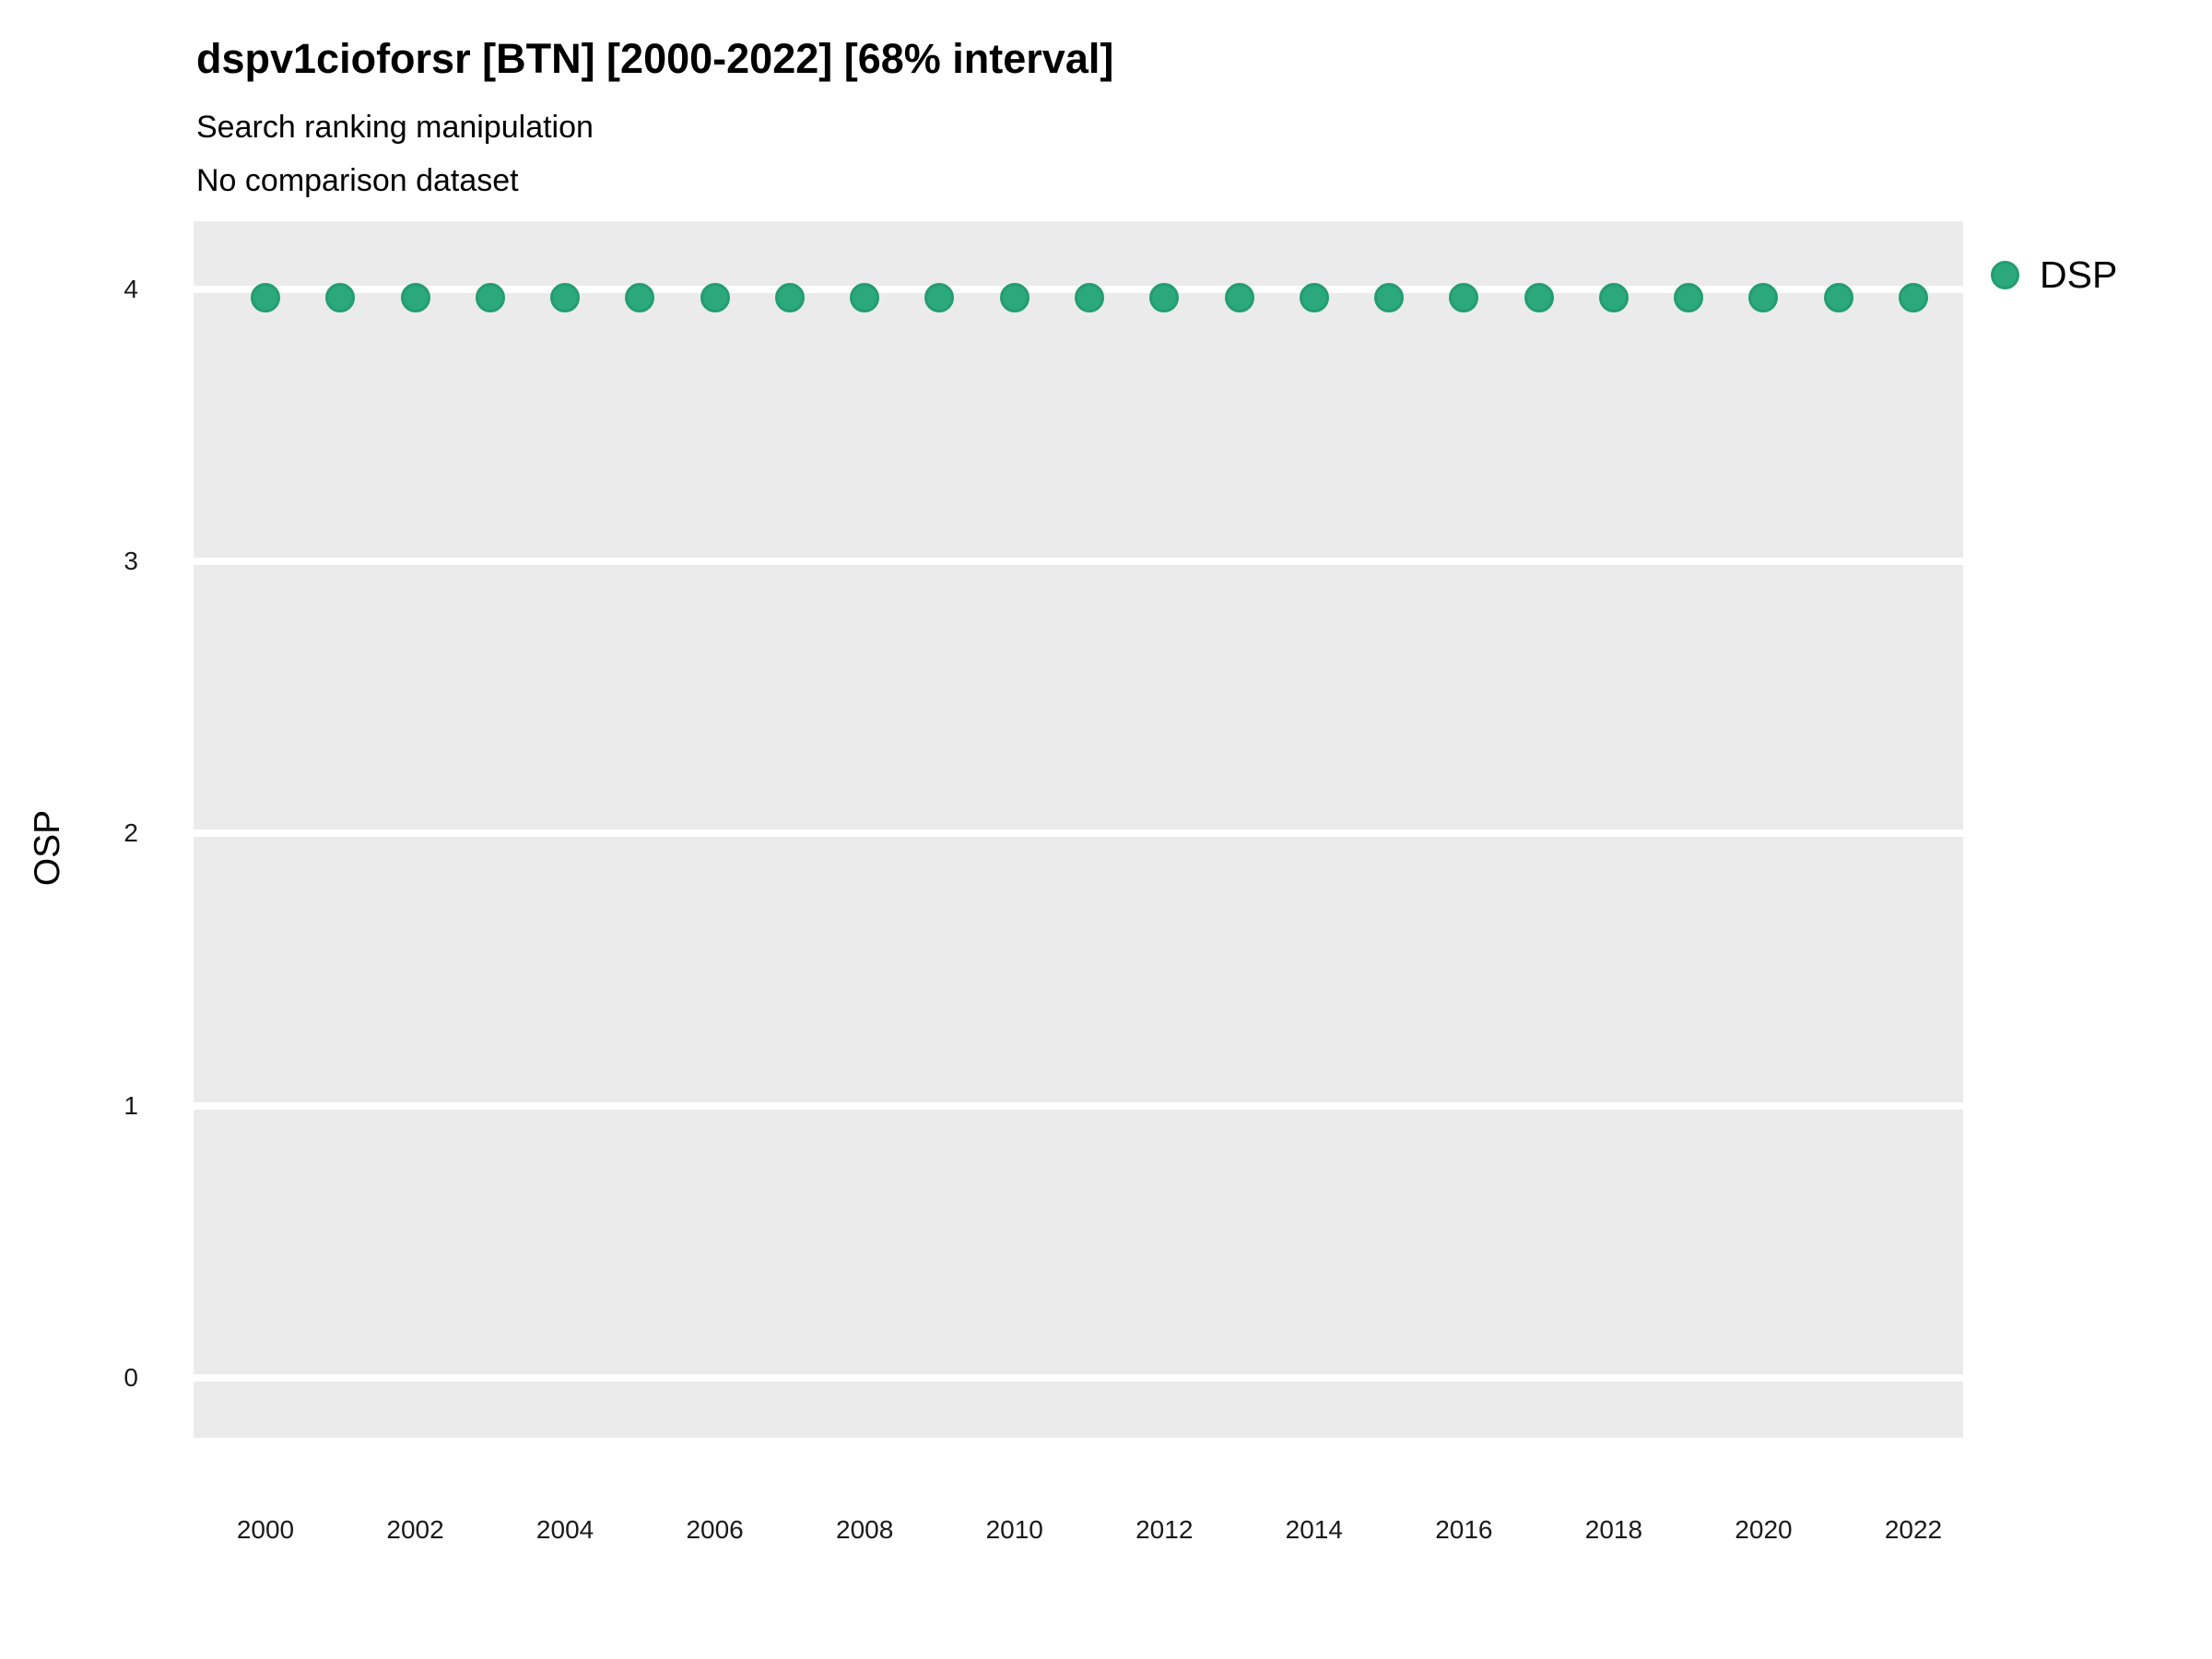 This screenshot has height=1659, width=2212. Describe the element at coordinates (865, 297) in the screenshot. I see `data-point-dsp-2008` at that location.